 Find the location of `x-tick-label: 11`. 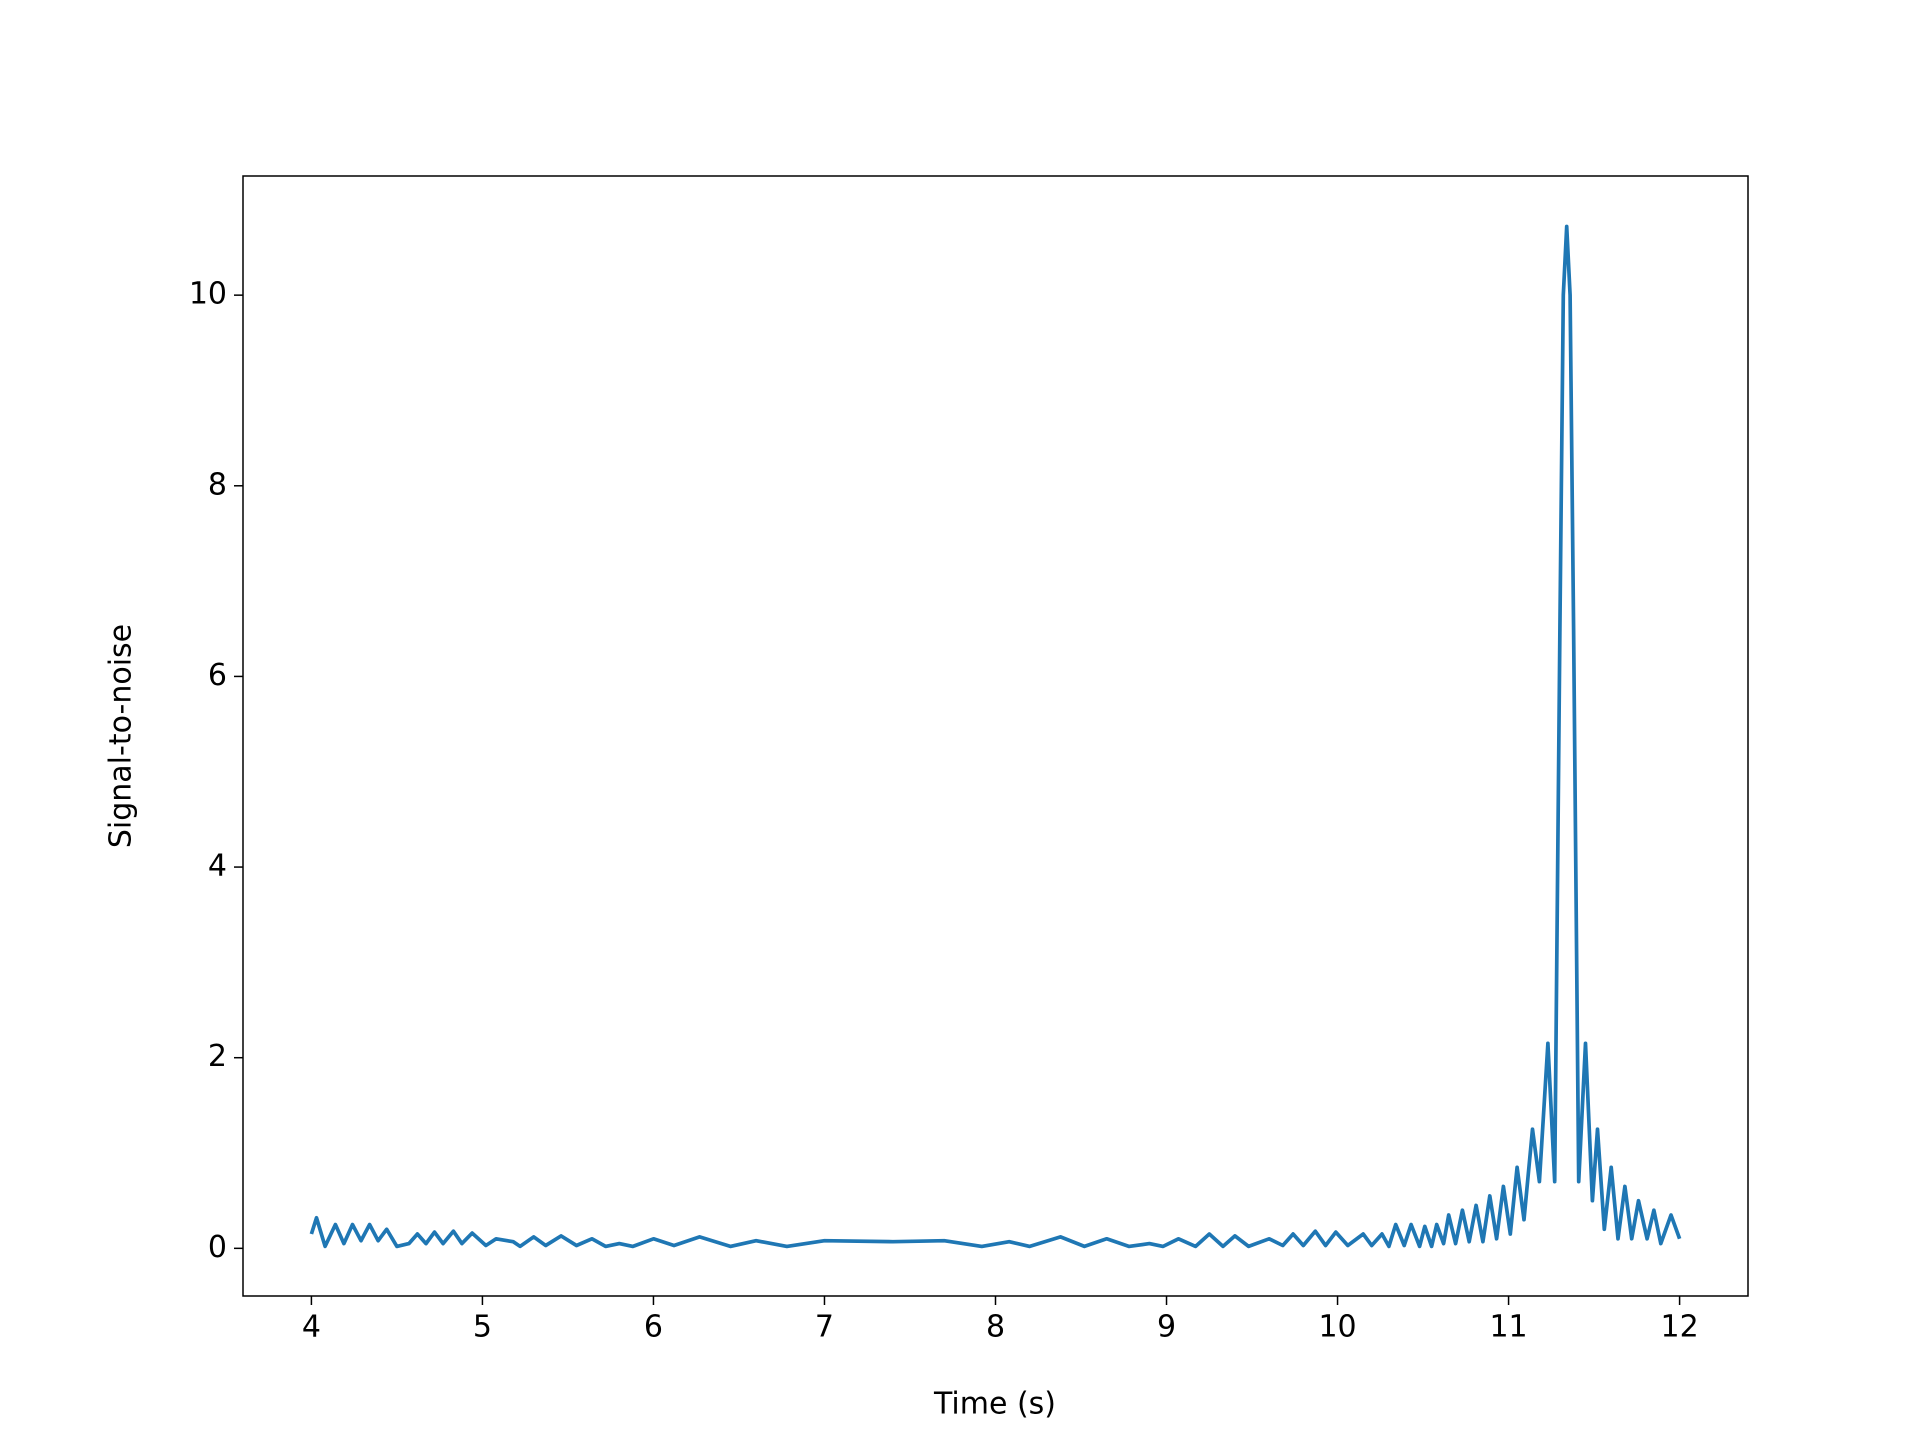

x-tick-label: 11 is located at coordinates (1508, 1327).